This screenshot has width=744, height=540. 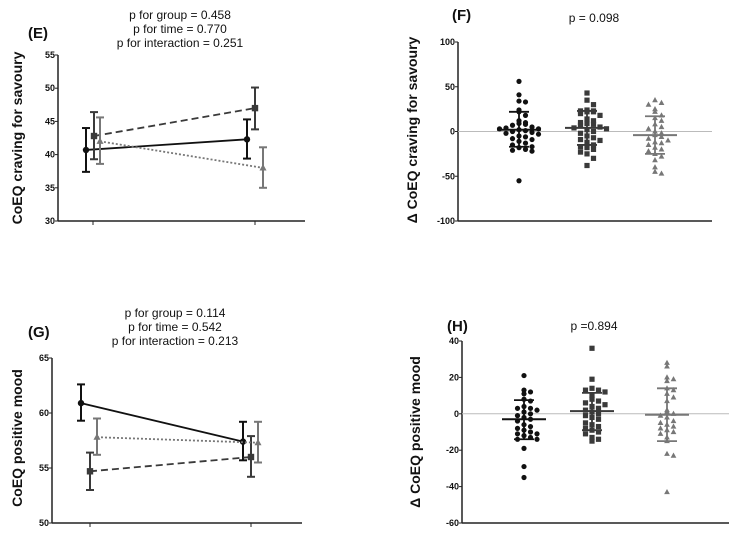 What do you see at coordinates (39, 332) in the screenshot?
I see `panel-label: (G)` at bounding box center [39, 332].